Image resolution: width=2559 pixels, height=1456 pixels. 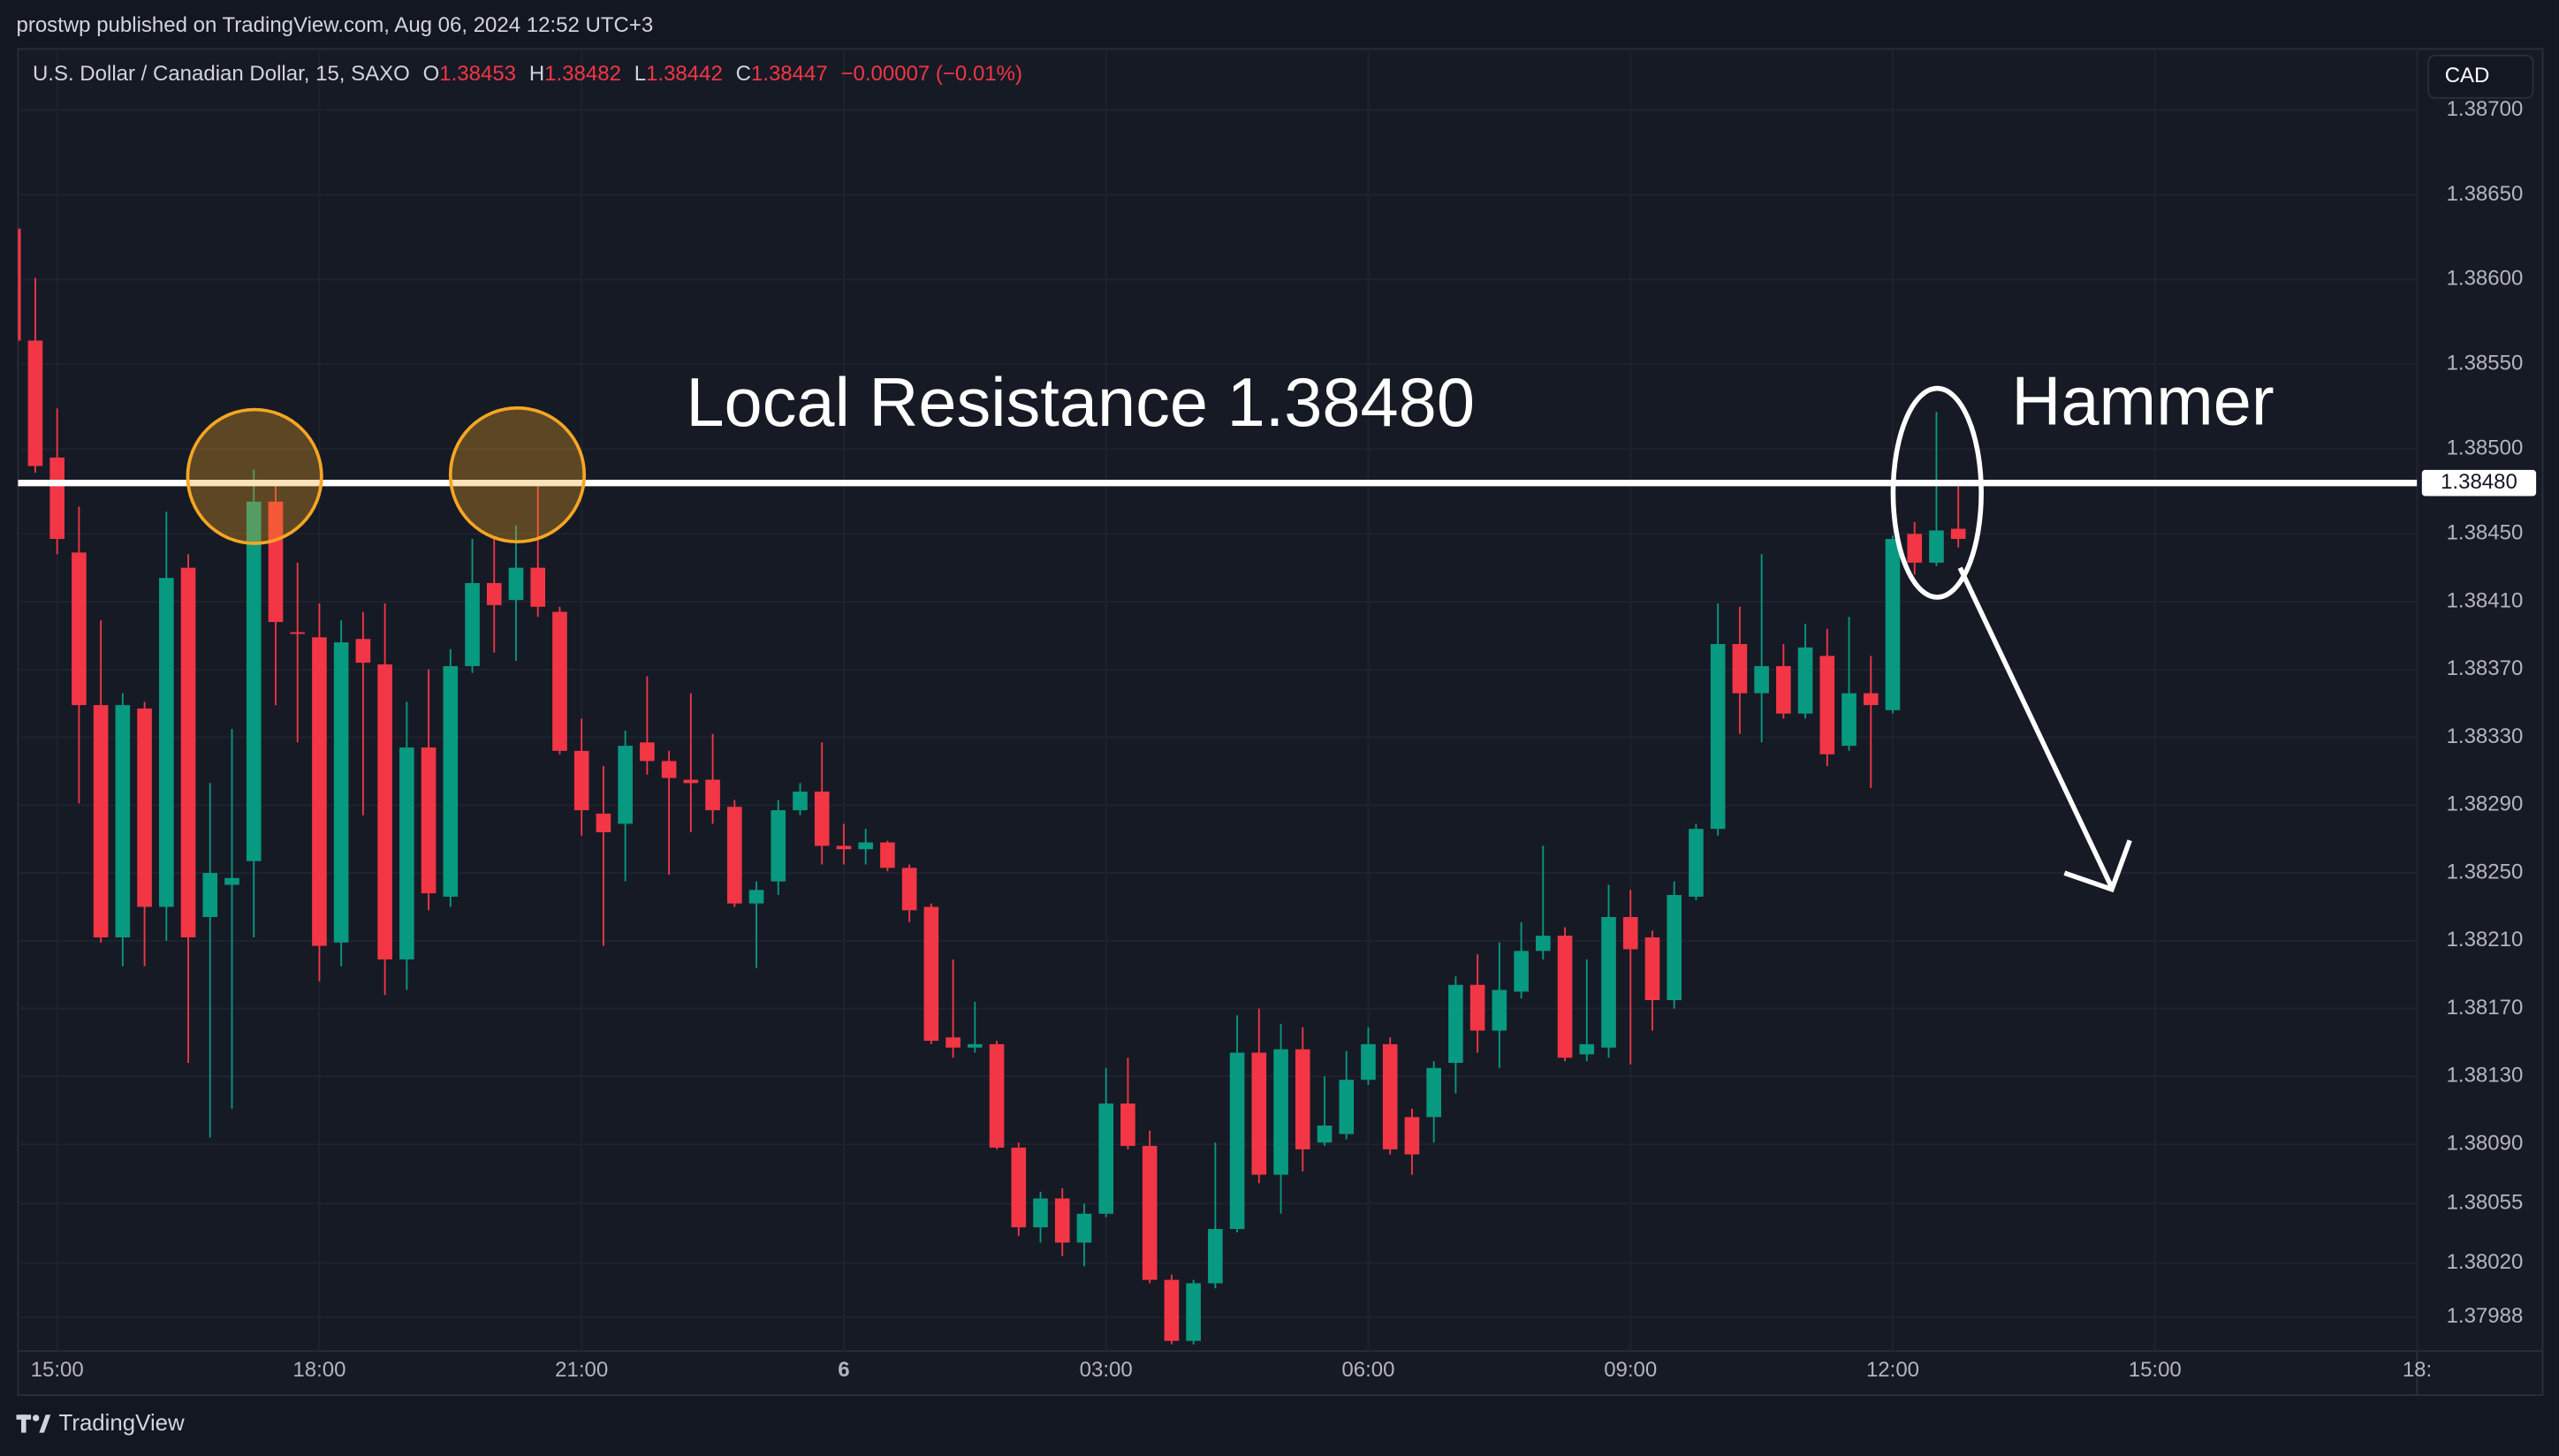 I want to click on symbol-title: U.S. Dollar / Canadian Dollar, 15, SAXO, so click(x=221, y=74).